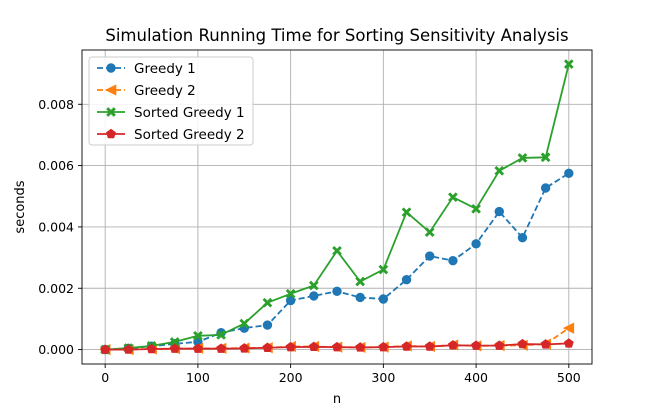 The image size is (658, 408). Describe the element at coordinates (291, 377) in the screenshot. I see `x-tick-label: 200` at that location.